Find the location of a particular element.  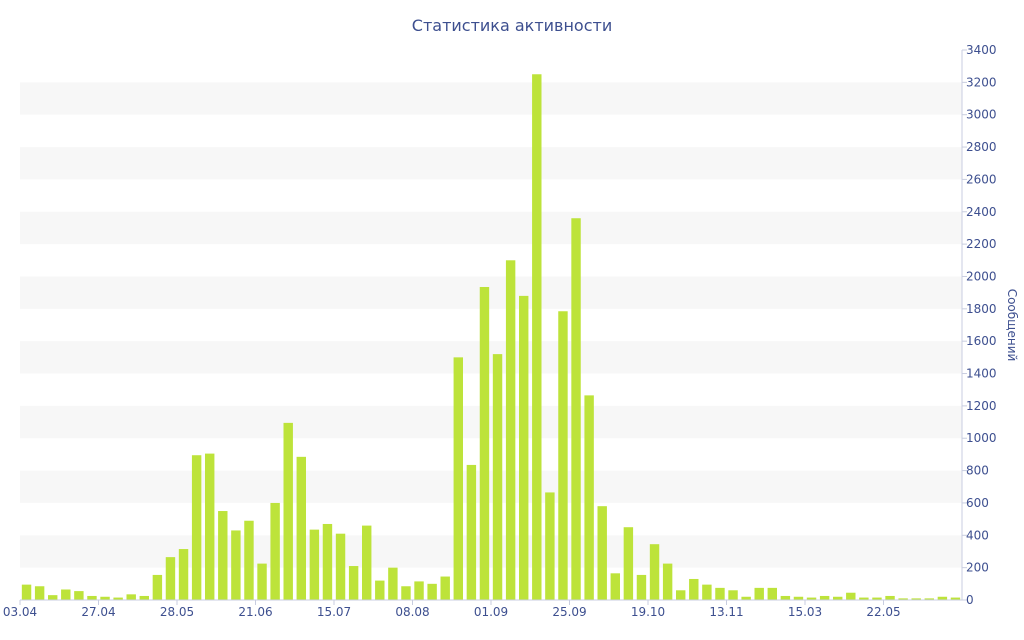

x-tick-label: 25.09 is located at coordinates (569, 612).